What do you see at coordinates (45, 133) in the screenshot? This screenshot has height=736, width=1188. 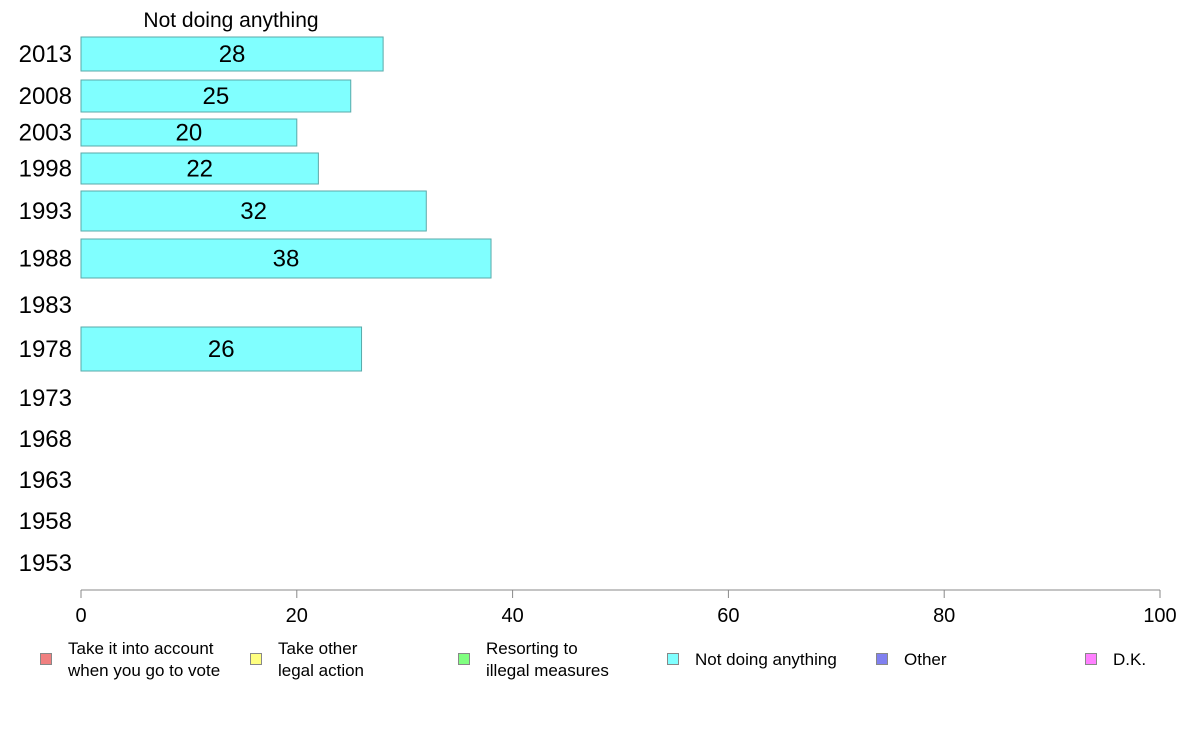 I see `y-tick-label: 2003` at bounding box center [45, 133].